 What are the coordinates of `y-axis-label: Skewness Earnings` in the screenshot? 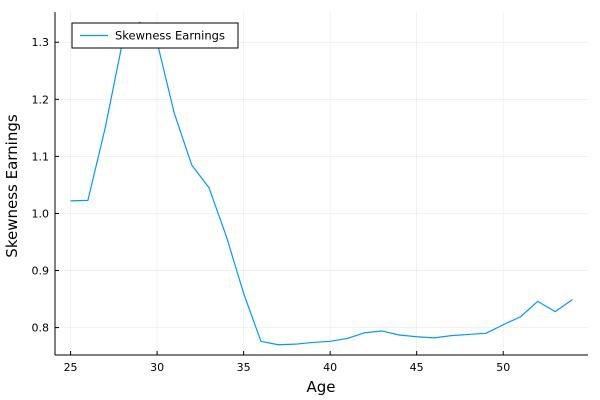 It's located at (12, 186).